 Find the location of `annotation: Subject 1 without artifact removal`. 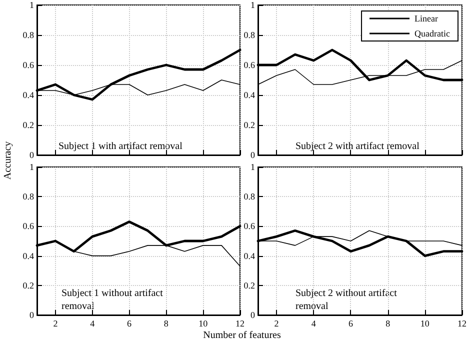

annotation: Subject 1 without artifact removal is located at coordinates (114, 300).